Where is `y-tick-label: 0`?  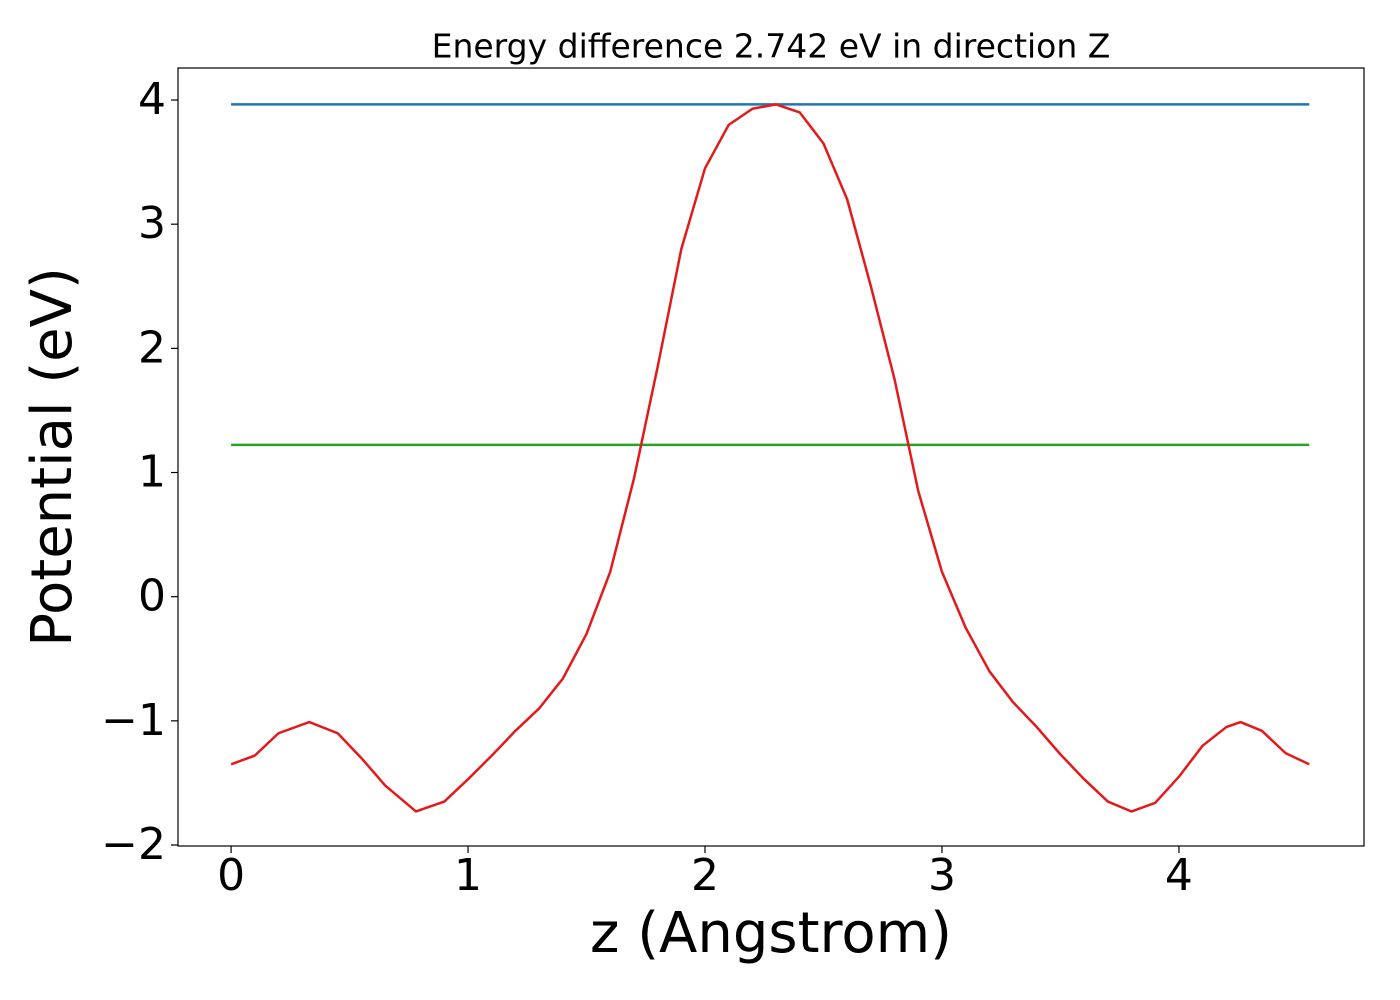 y-tick-label: 0 is located at coordinates (152, 596).